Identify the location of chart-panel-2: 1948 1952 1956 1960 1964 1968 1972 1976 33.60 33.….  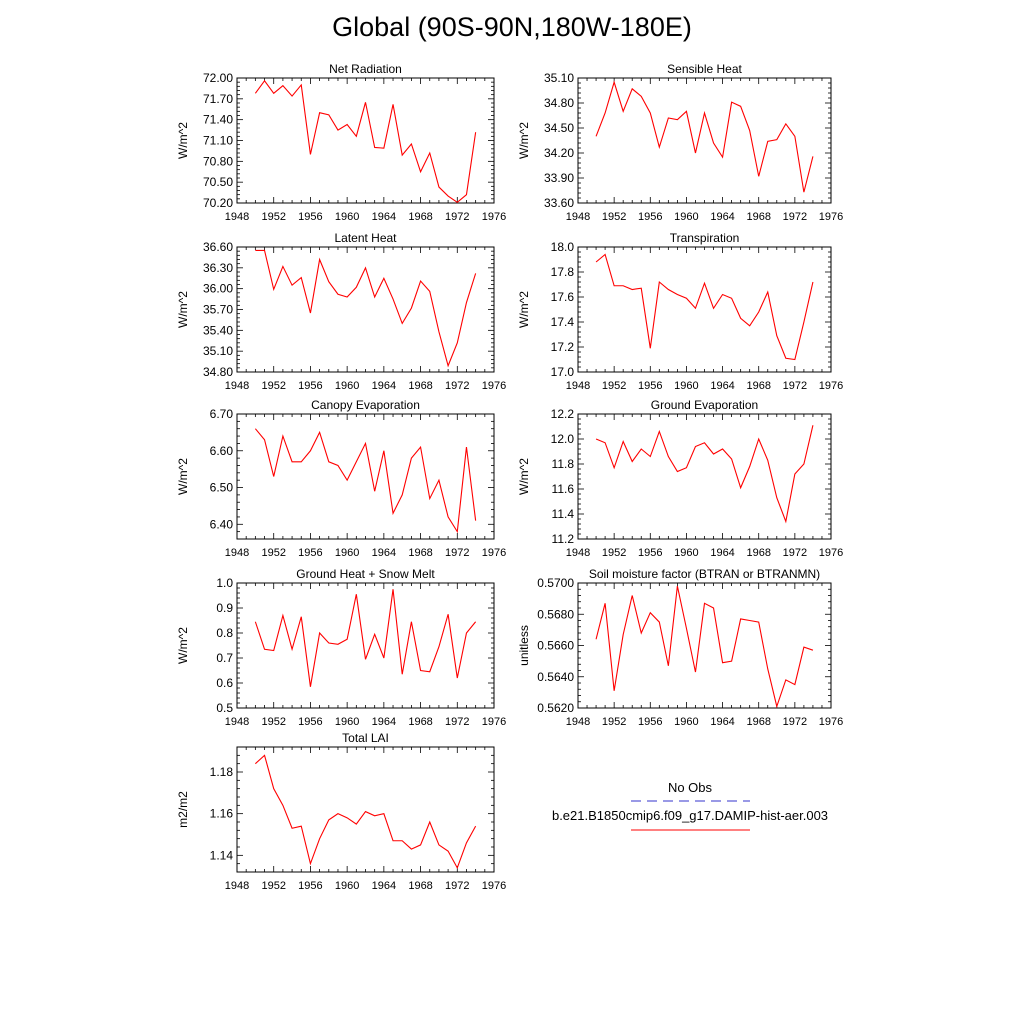
(680, 142).